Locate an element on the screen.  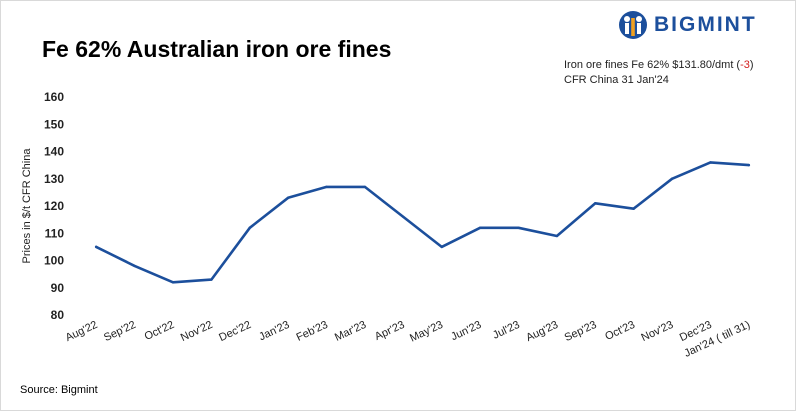
chart-title: Fe 62% Australian iron ore fines is located at coordinates (217, 49).